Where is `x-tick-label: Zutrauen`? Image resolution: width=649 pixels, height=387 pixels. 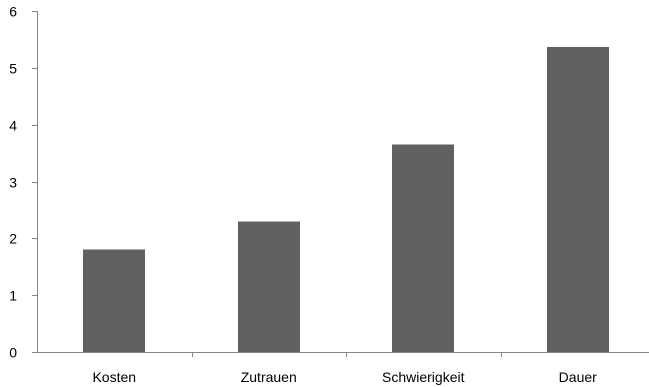 x-tick-label: Zutrauen is located at coordinates (269, 377).